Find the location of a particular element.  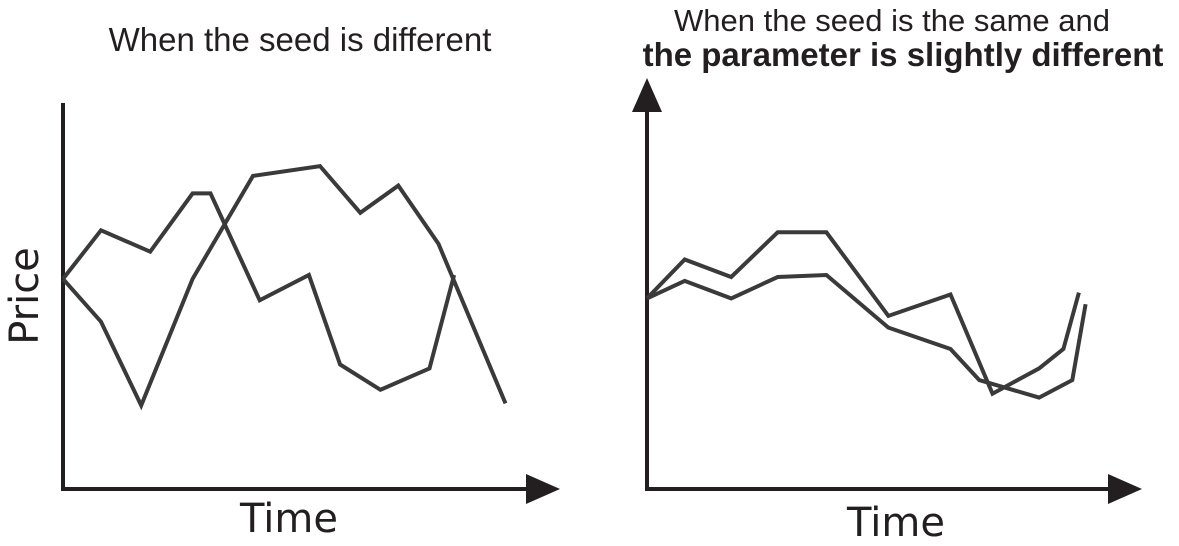

left-x-axis-arrow-icon is located at coordinates (543, 489).